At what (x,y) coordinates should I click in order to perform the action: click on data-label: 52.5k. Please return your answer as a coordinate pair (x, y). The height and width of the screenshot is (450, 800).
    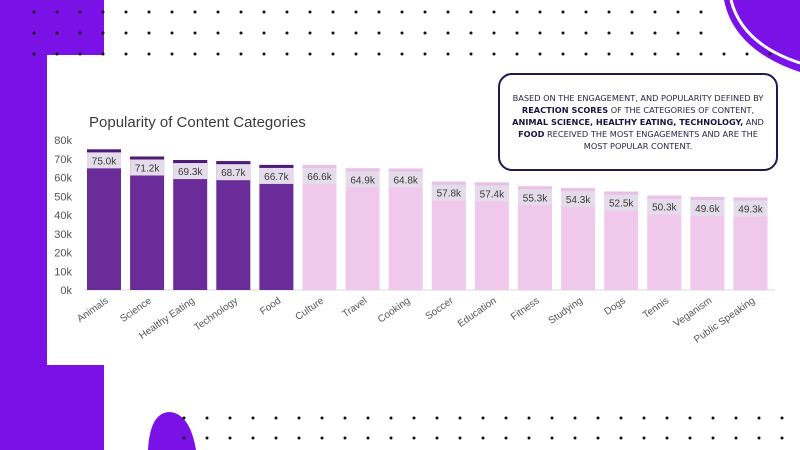
    Looking at the image, I should click on (621, 204).